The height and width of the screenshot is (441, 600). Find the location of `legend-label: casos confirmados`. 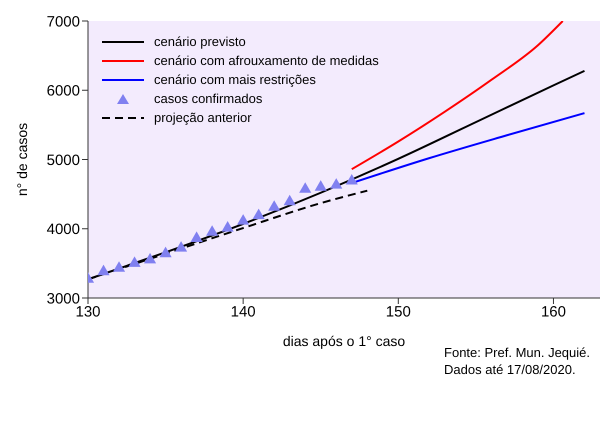

legend-label: casos confirmados is located at coordinates (208, 98).